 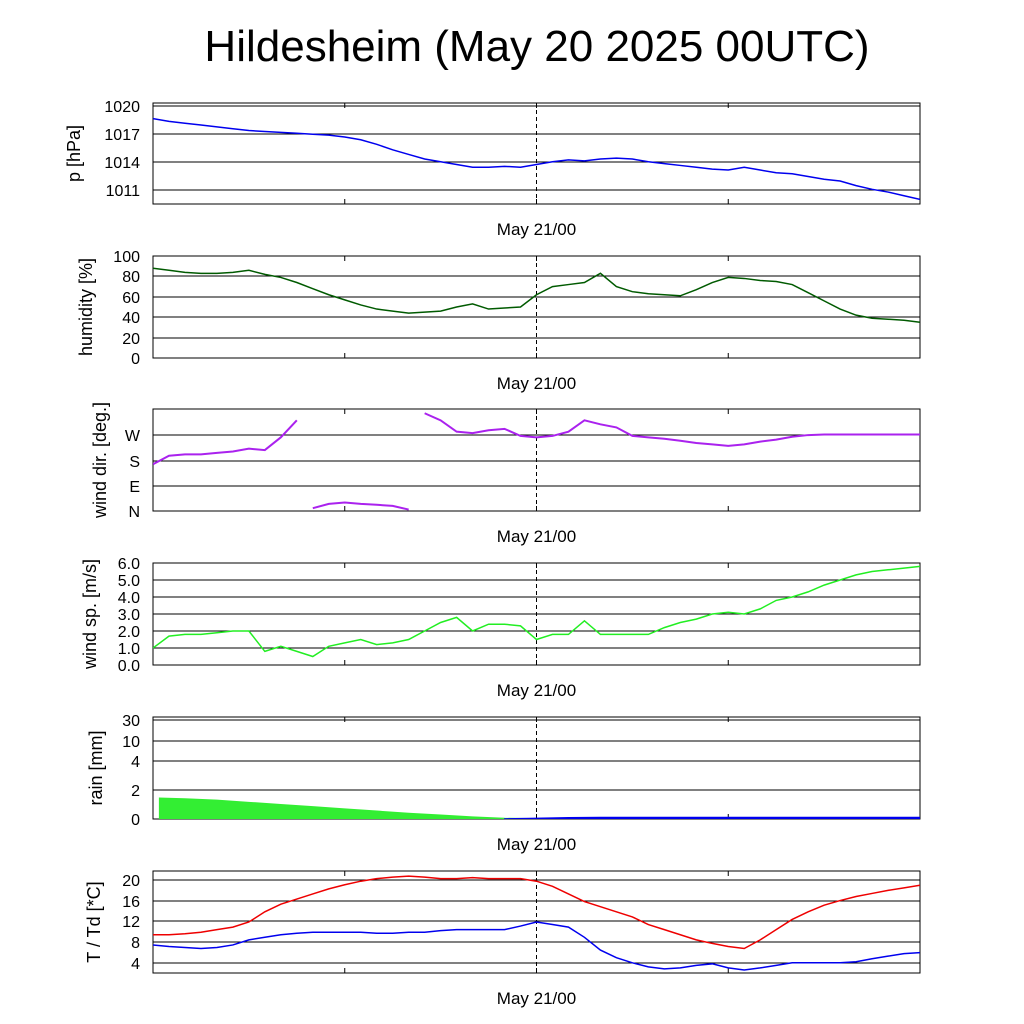 I want to click on panel-6-series-t, so click(x=536, y=912).